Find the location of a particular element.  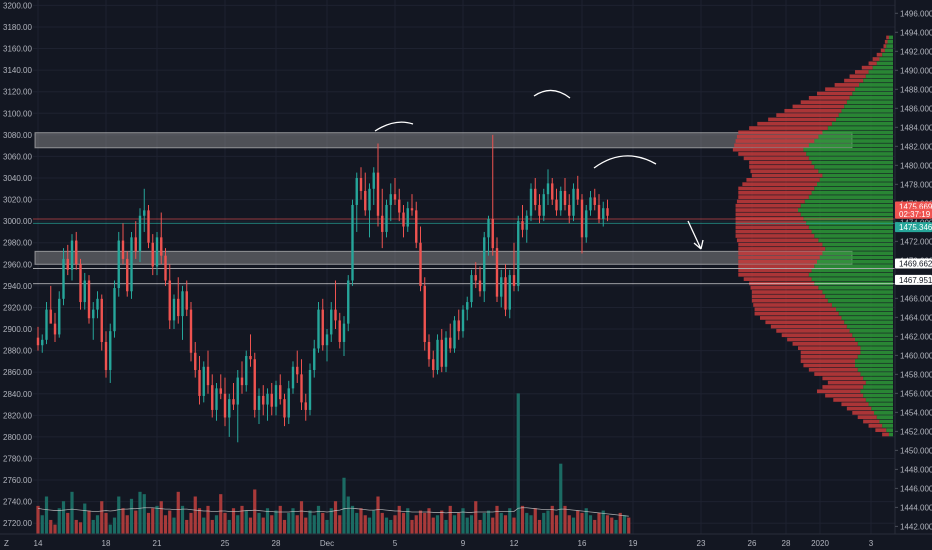

left-axis-tick-label: 2840.00 is located at coordinates (17, 394).